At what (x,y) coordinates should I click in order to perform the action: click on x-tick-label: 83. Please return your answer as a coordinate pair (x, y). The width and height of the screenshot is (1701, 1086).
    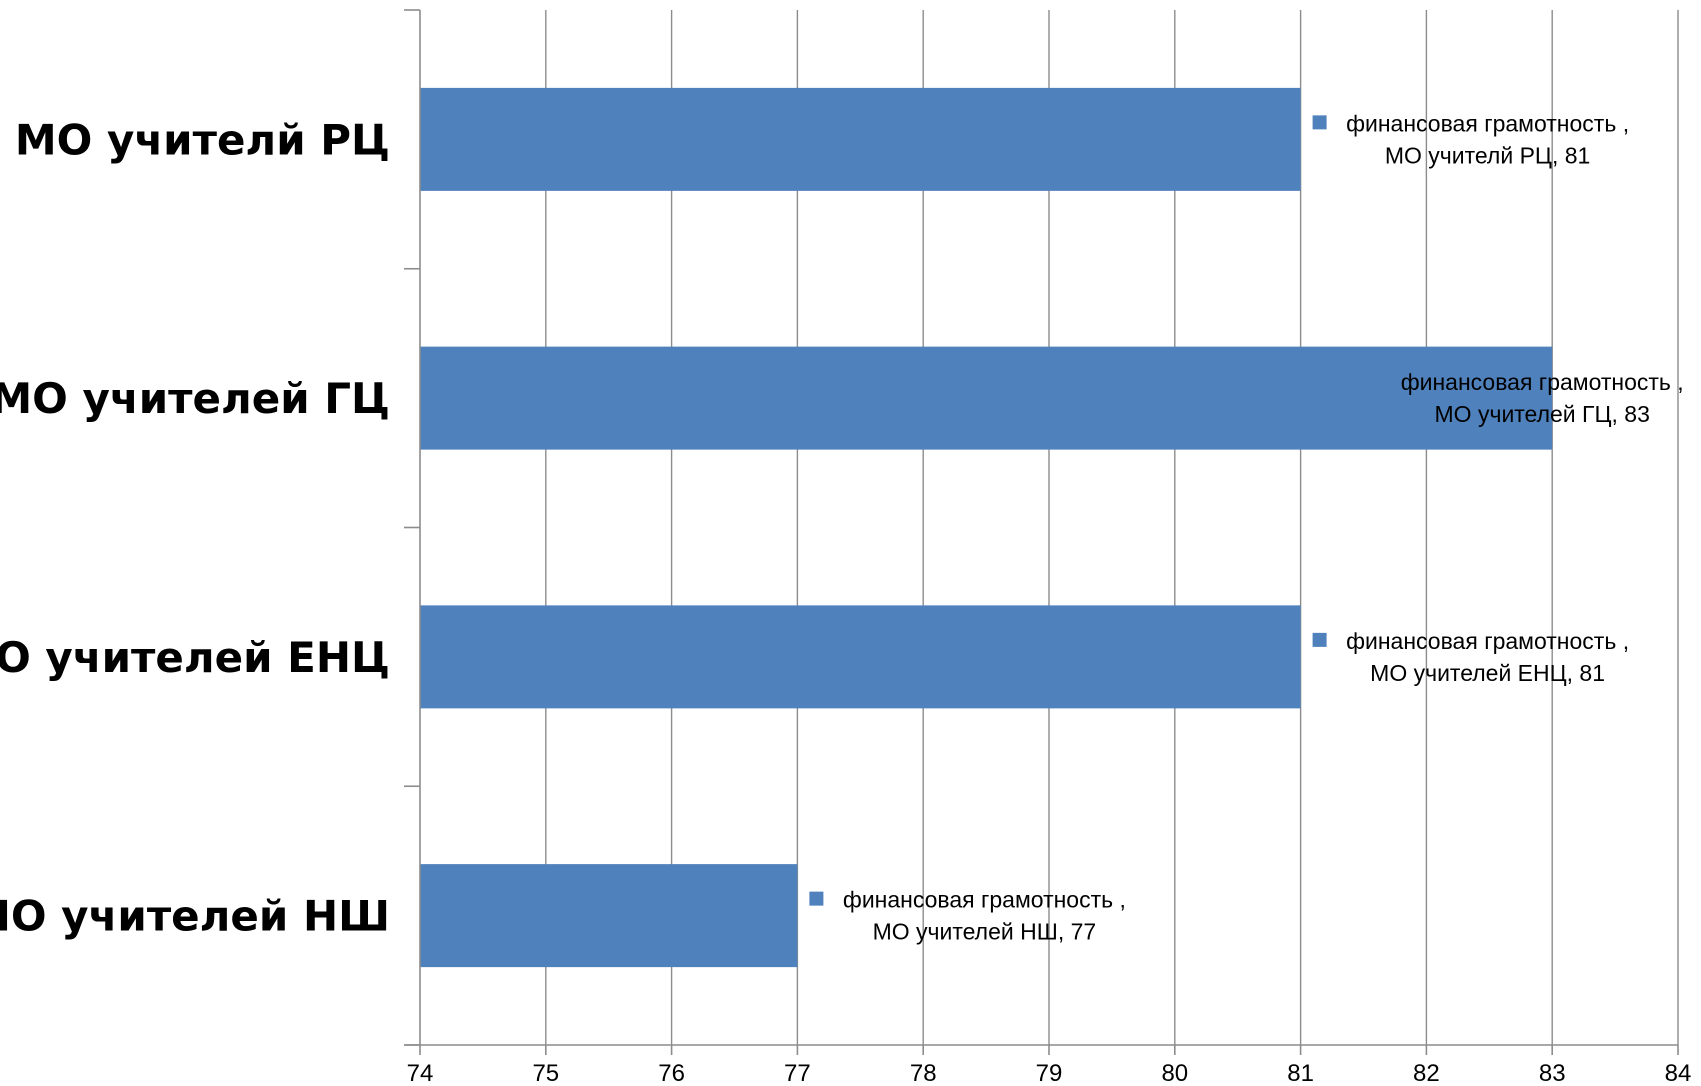
    Looking at the image, I should click on (1552, 1073).